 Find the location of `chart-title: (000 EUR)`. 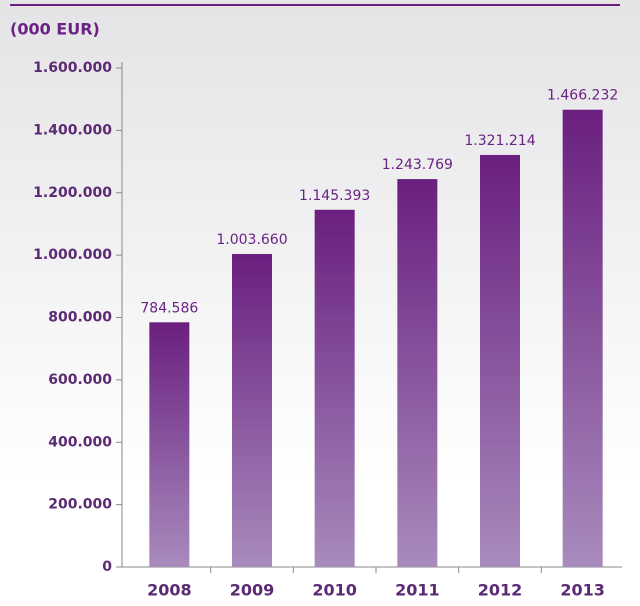

chart-title: (000 EUR) is located at coordinates (55, 29).